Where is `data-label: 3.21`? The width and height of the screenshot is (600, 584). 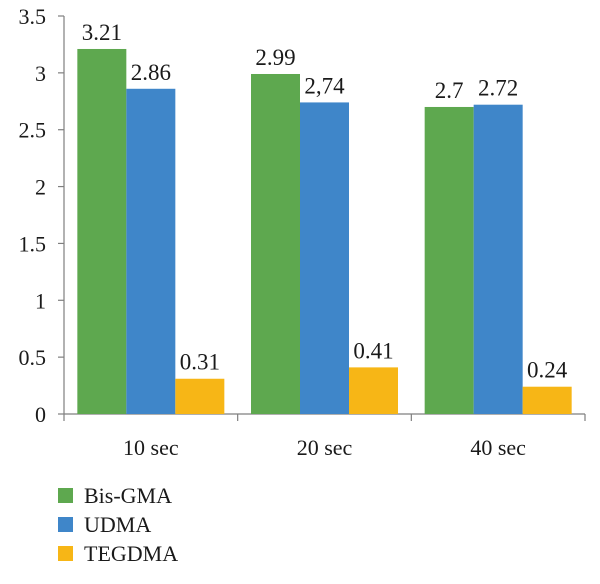
data-label: 3.21 is located at coordinates (102, 32).